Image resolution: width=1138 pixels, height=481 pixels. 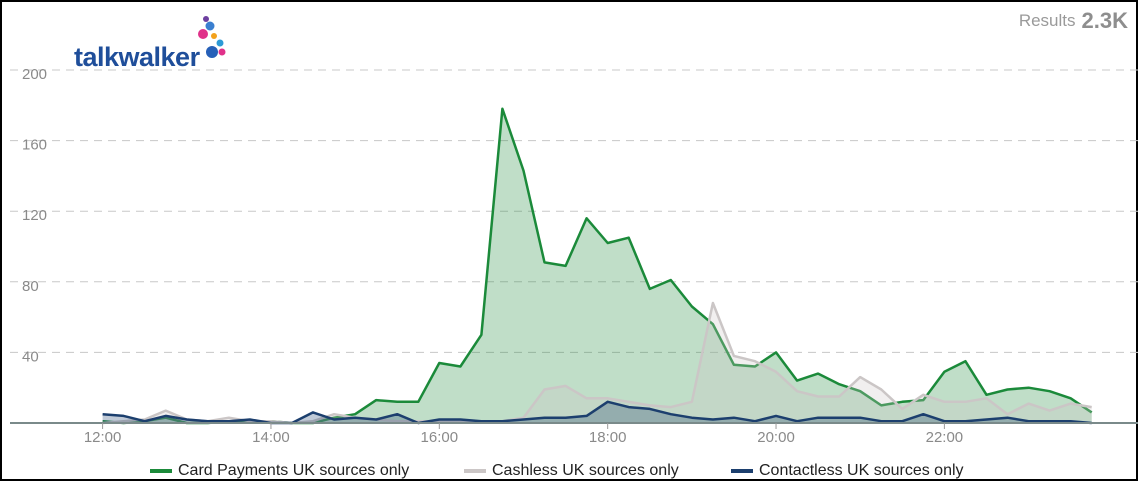 What do you see at coordinates (30, 286) in the screenshot?
I see `y-tick-label: 80` at bounding box center [30, 286].